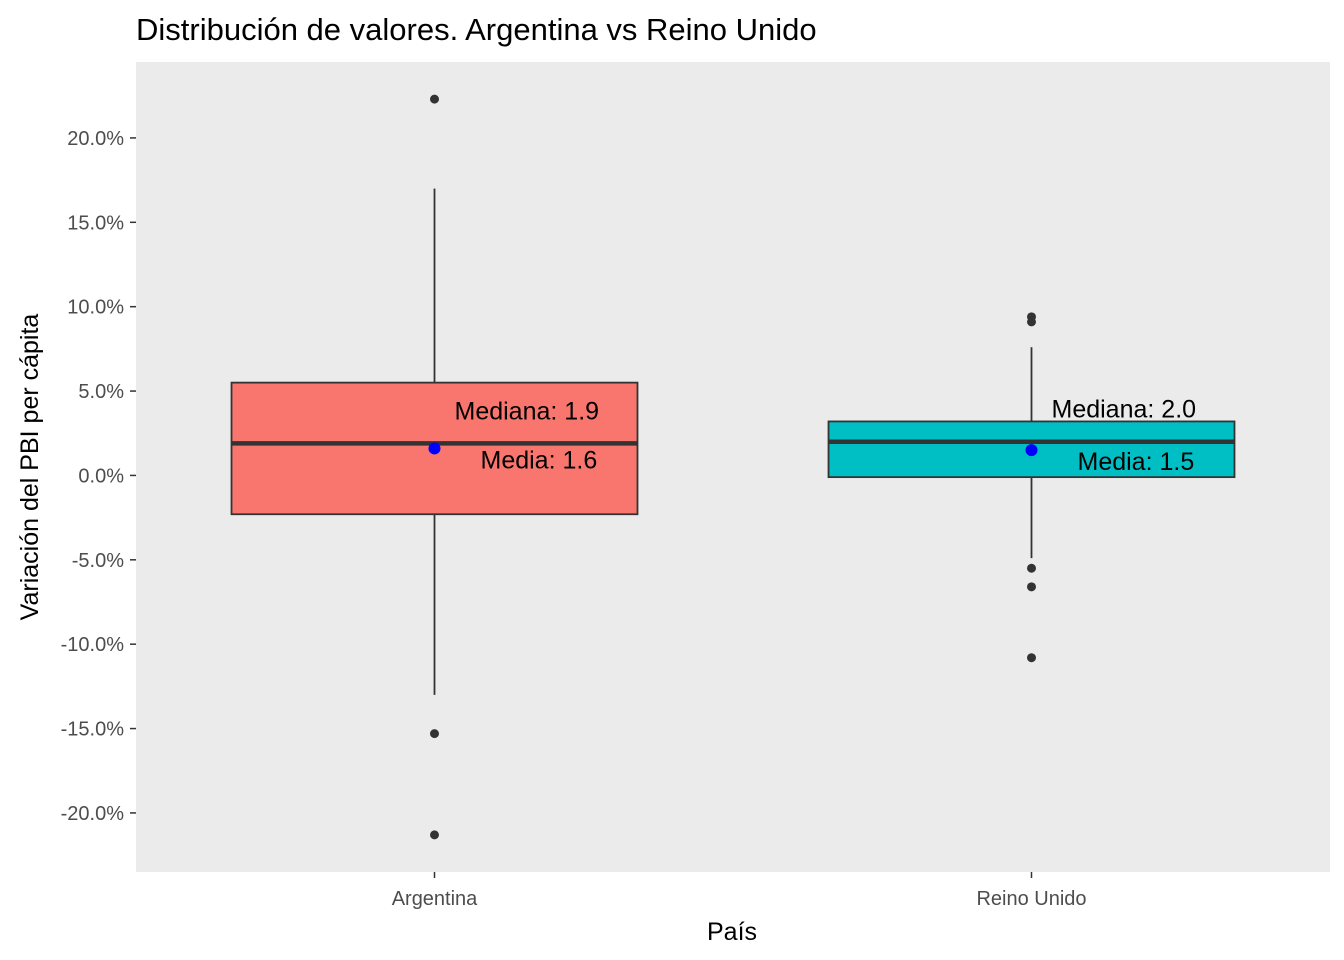 The width and height of the screenshot is (1344, 960). Describe the element at coordinates (1031, 899) in the screenshot. I see `x-tick-label: Reino Unido` at that location.